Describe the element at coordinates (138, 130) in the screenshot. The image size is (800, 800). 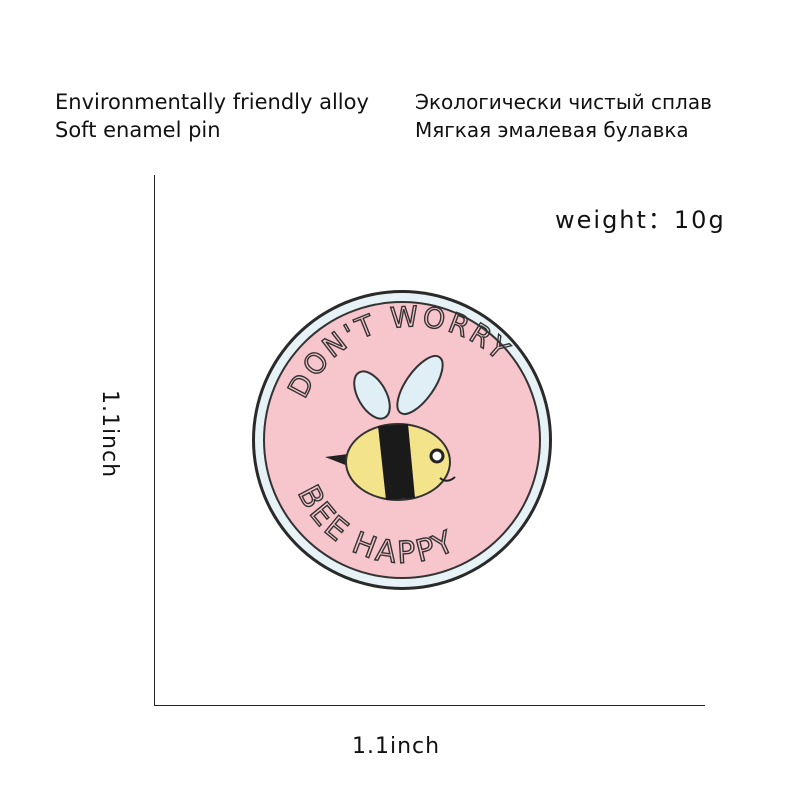
I see `feature-en-2: Soft enamel pin` at that location.